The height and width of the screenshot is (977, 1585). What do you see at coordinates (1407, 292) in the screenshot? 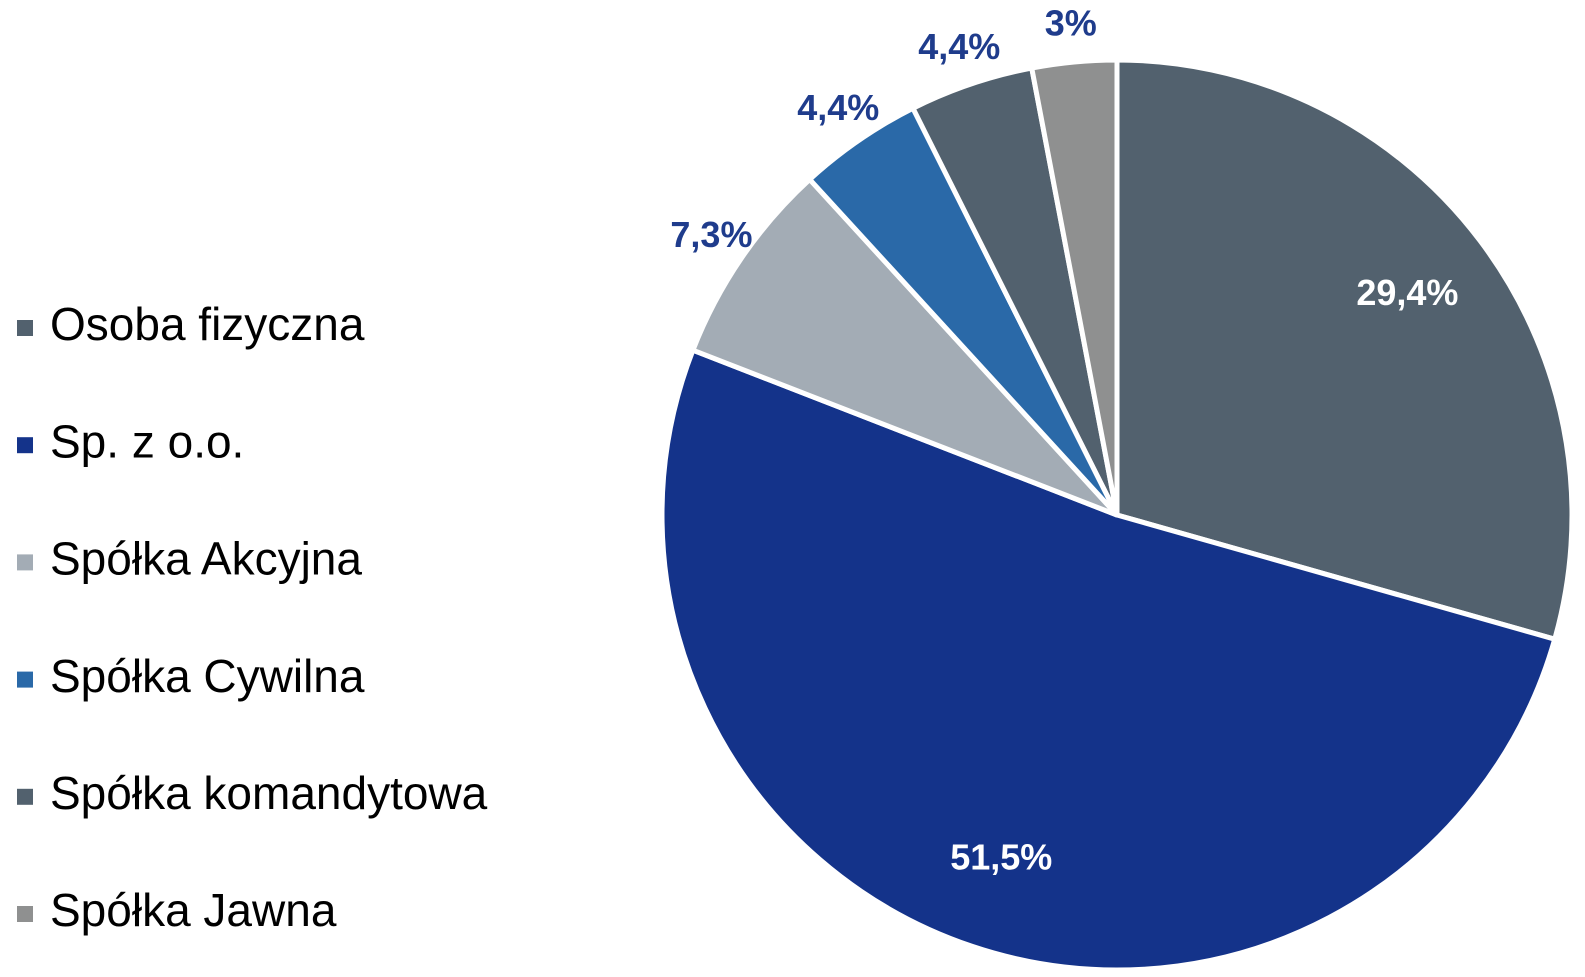
I see `data-label: 29,4%` at bounding box center [1407, 292].